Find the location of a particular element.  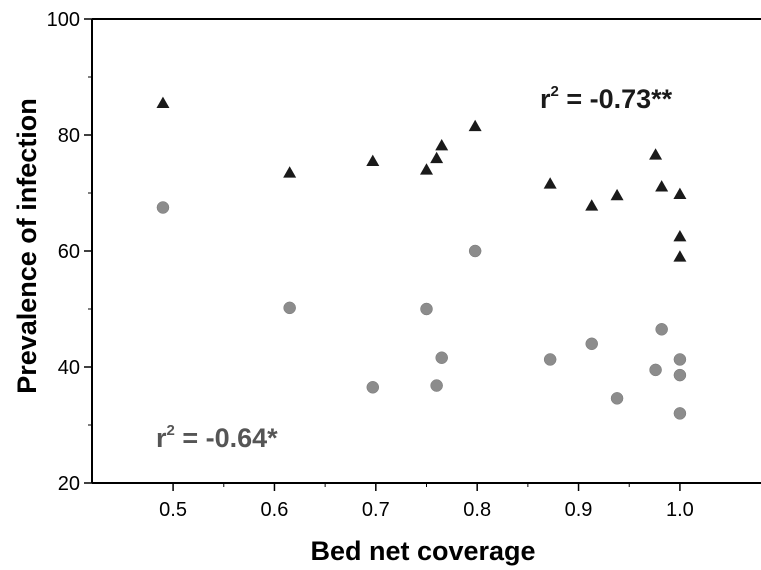

y-axis-ticks: 20 40 60 80 100 is located at coordinates (69, 252).